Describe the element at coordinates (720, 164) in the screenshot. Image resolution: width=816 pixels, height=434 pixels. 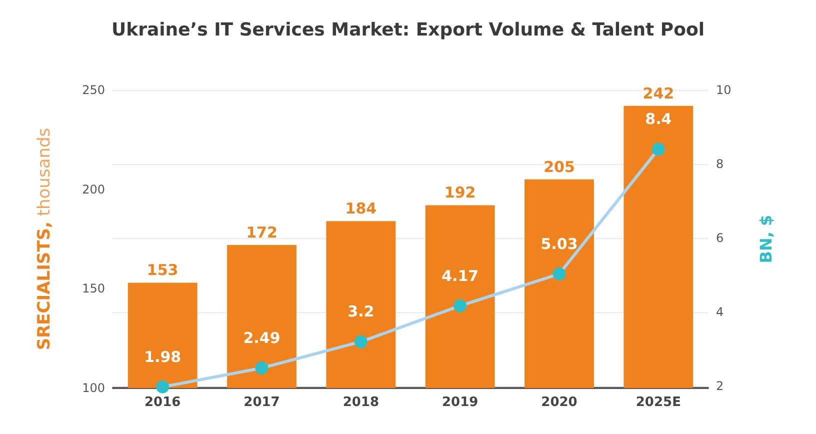
I see `y2-tick-label: 8` at that location.